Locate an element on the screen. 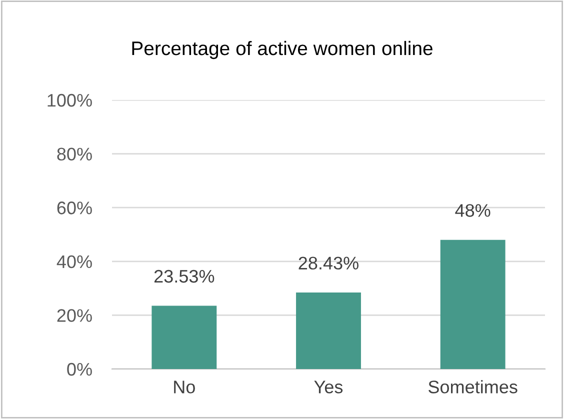 Image resolution: width=564 pixels, height=419 pixels. y-tick-label: 40% is located at coordinates (74, 261).